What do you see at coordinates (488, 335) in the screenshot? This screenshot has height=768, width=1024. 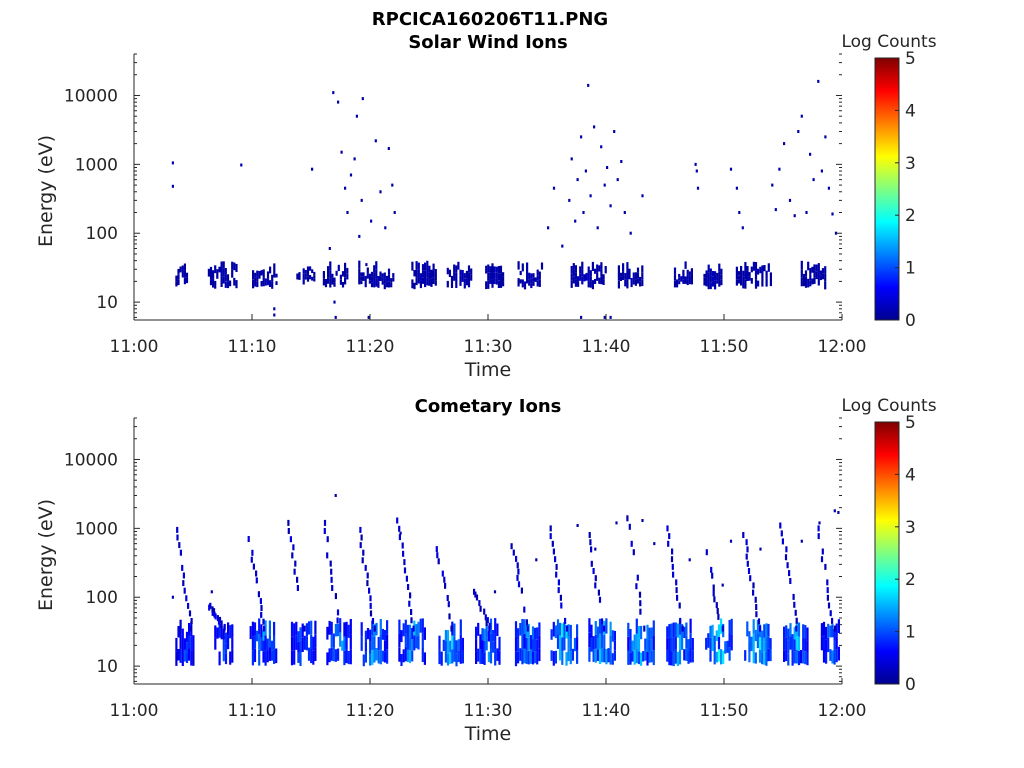 I see `x-ticks: 11:00 11:10 11:20 11:30 11:40 11:50 12:00` at bounding box center [488, 335].